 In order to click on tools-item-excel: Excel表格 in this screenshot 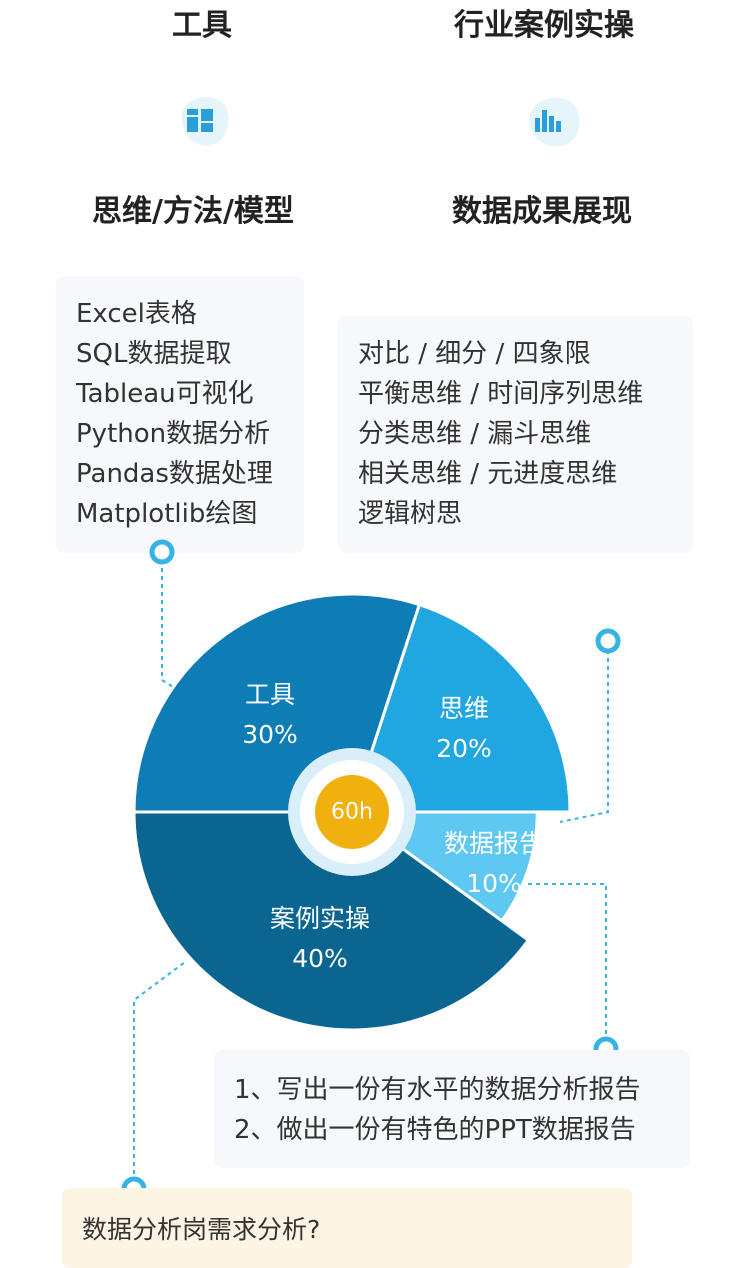, I will do `click(136, 314)`.